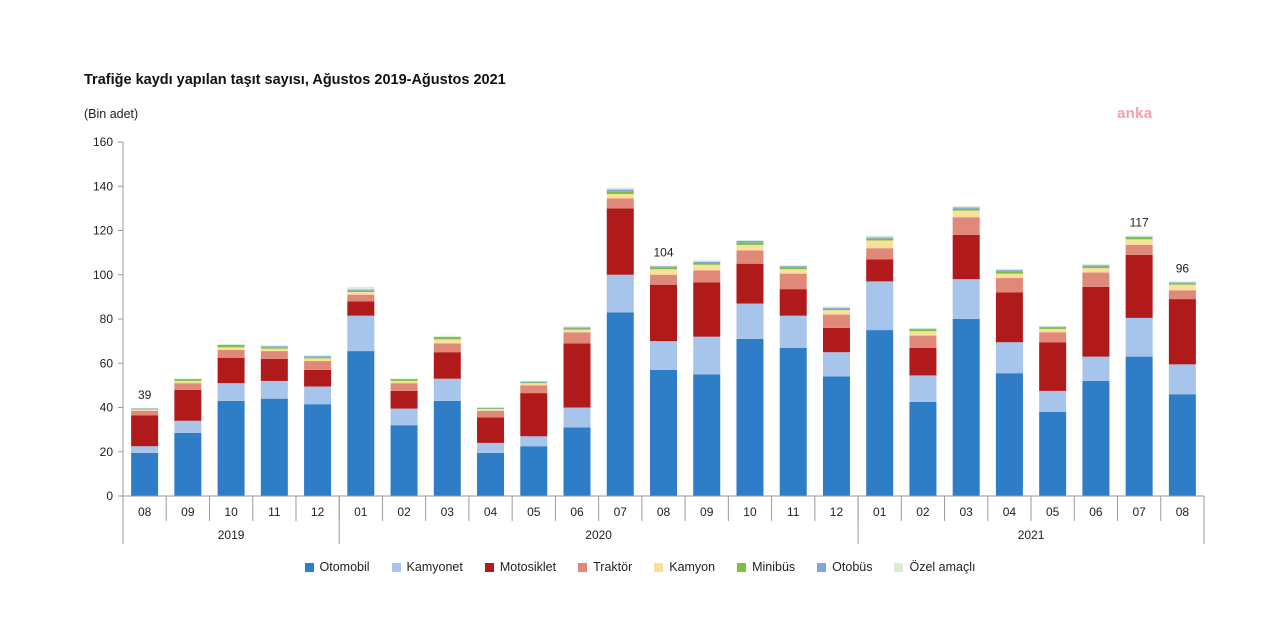 This screenshot has height=640, width=1280. I want to click on group-label: 2021, so click(1031, 535).